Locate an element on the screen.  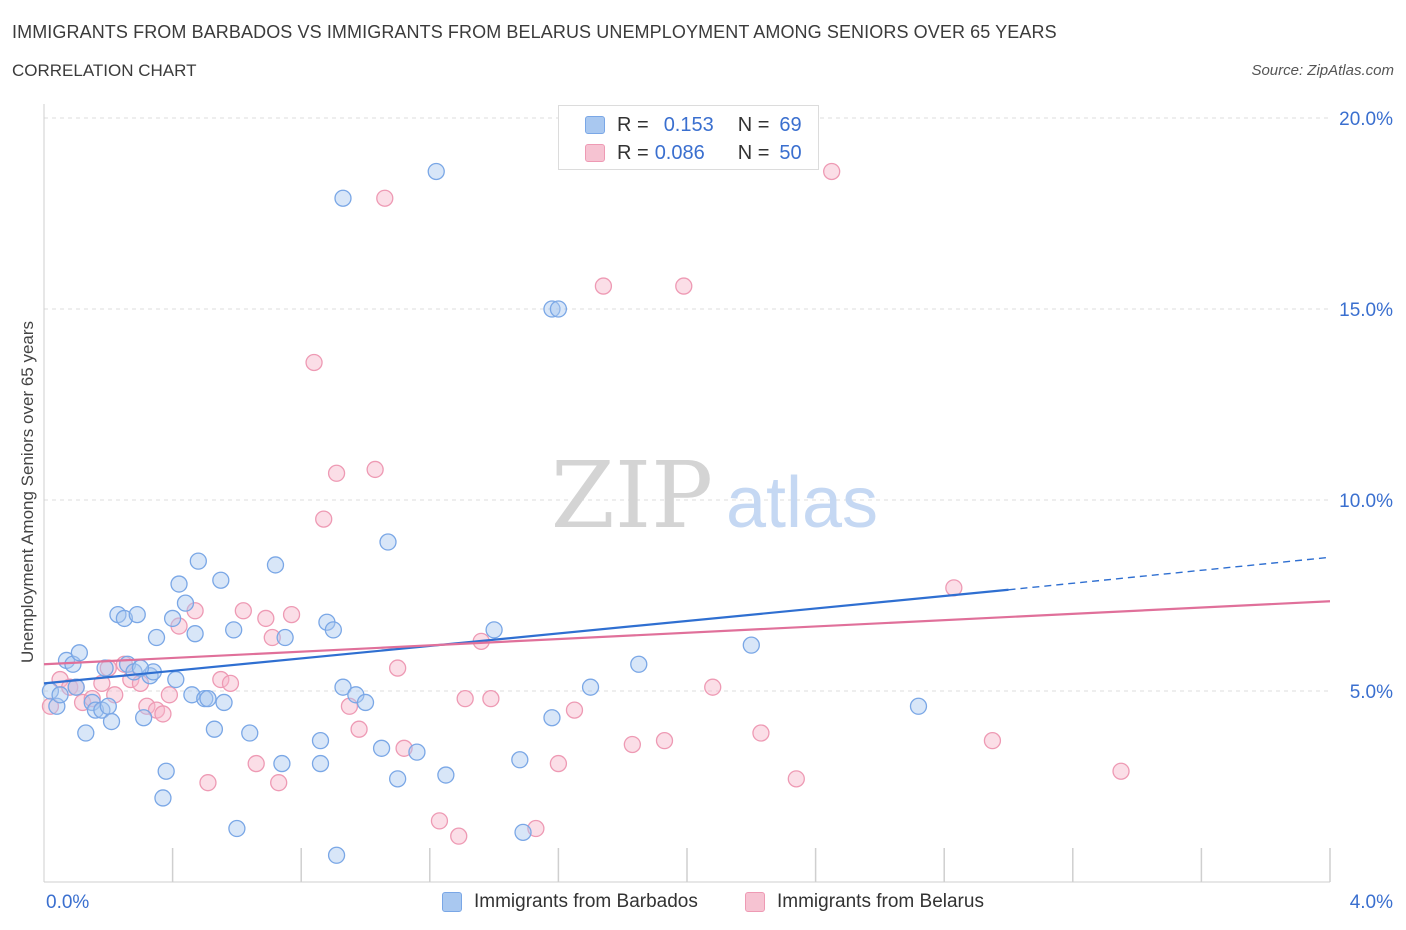
x-tick-label: 0.0% is located at coordinates (67, 902).